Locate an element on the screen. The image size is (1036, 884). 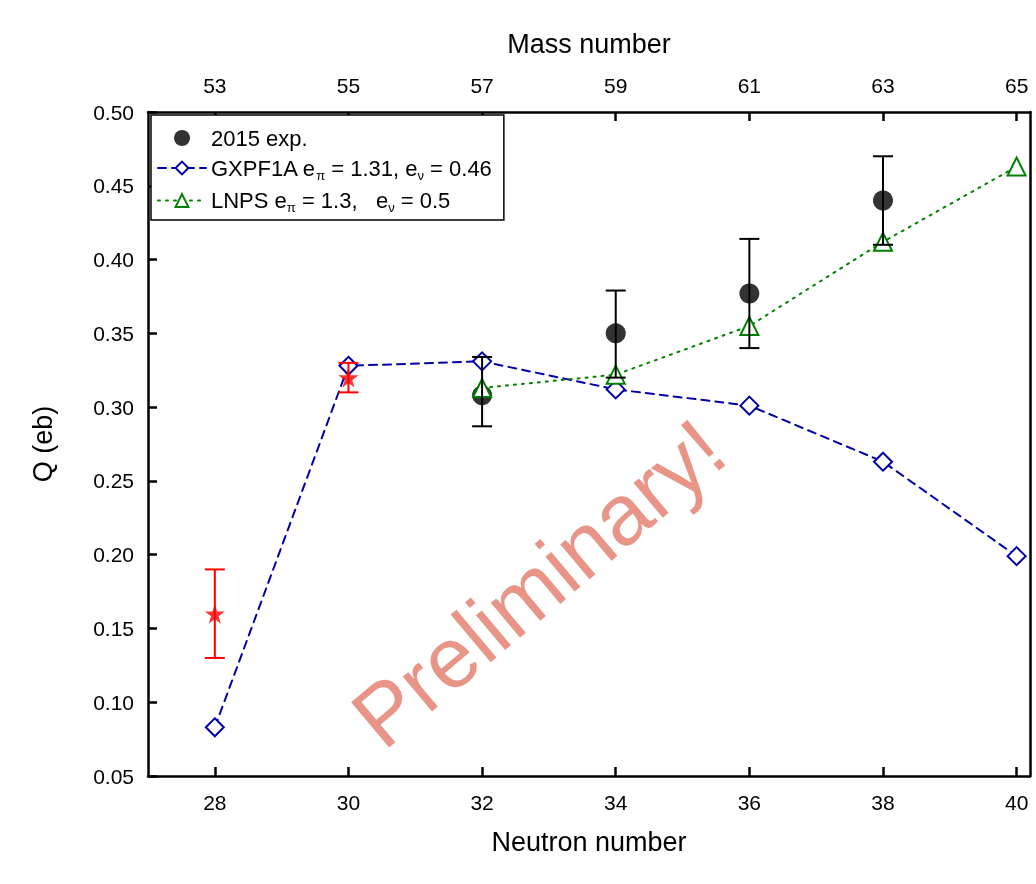
y-tick-label: 0.45 is located at coordinates (113, 186).